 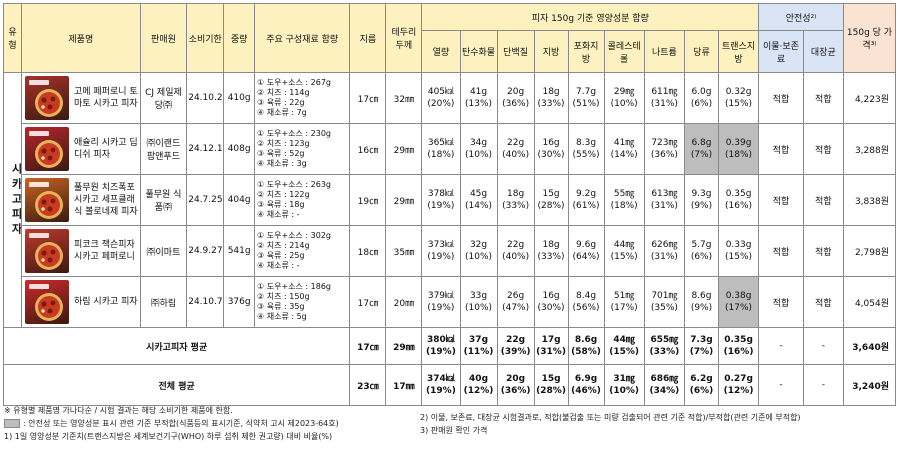 What do you see at coordinates (478, 200) in the screenshot?
I see `nutrient-carb: 45g (14%)` at bounding box center [478, 200].